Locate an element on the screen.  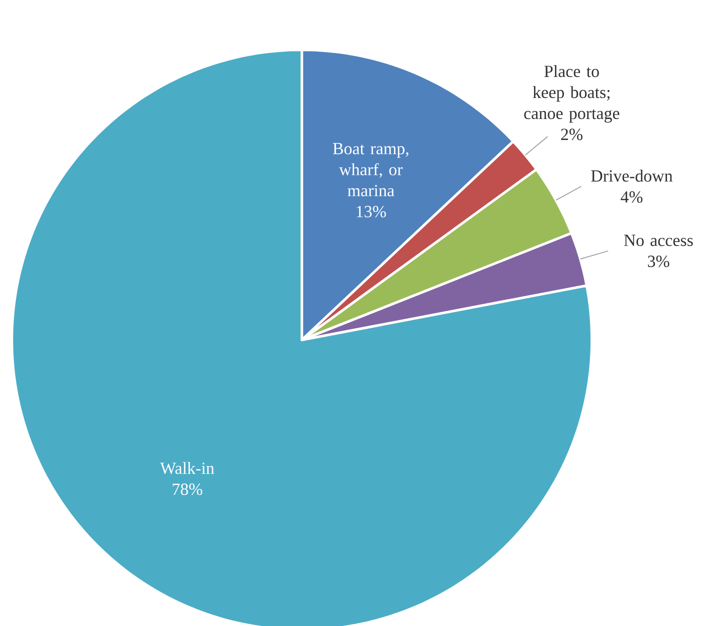
slice-label: Place to keep boats; canoe portage is located at coordinates (572, 94).